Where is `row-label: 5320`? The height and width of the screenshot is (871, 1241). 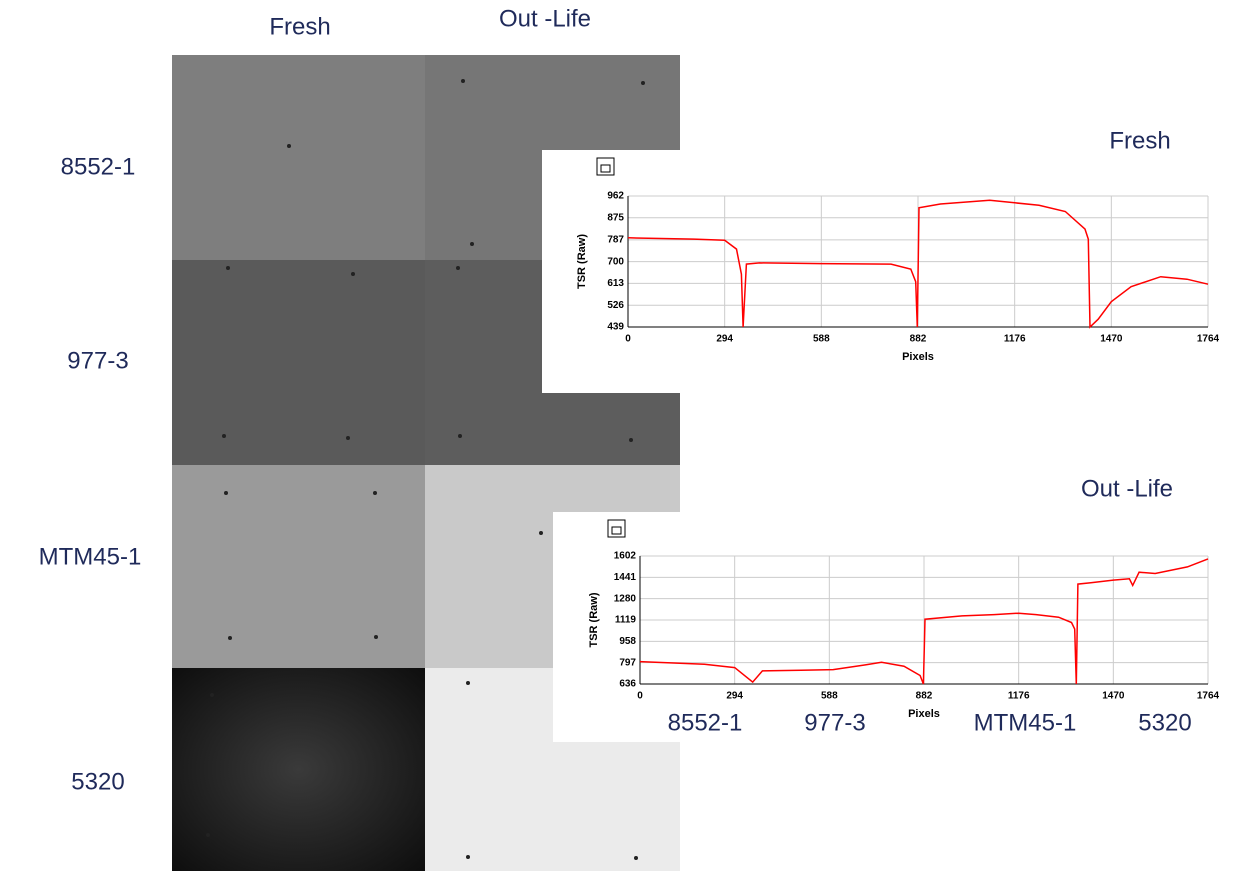
row-label: 5320 is located at coordinates (97, 781).